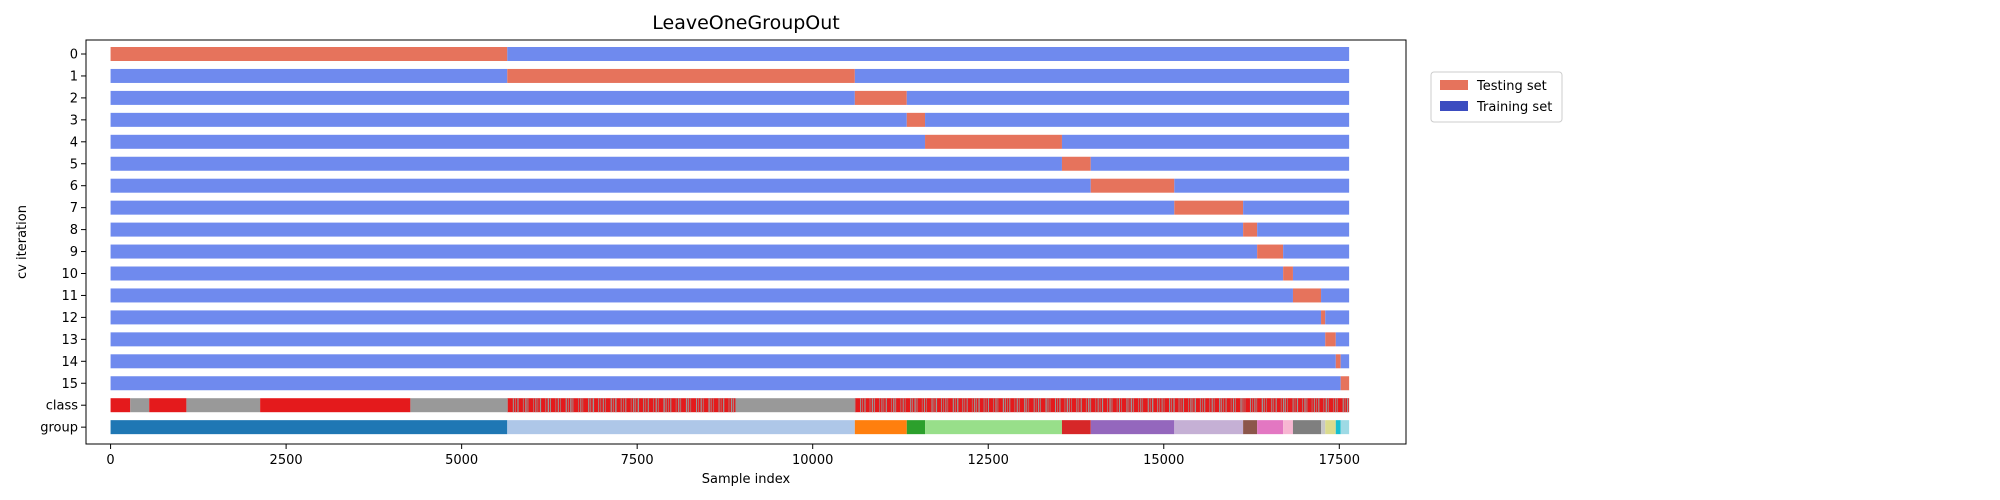  What do you see at coordinates (1454, 106) in the screenshot?
I see `legend-swatch-training` at bounding box center [1454, 106].